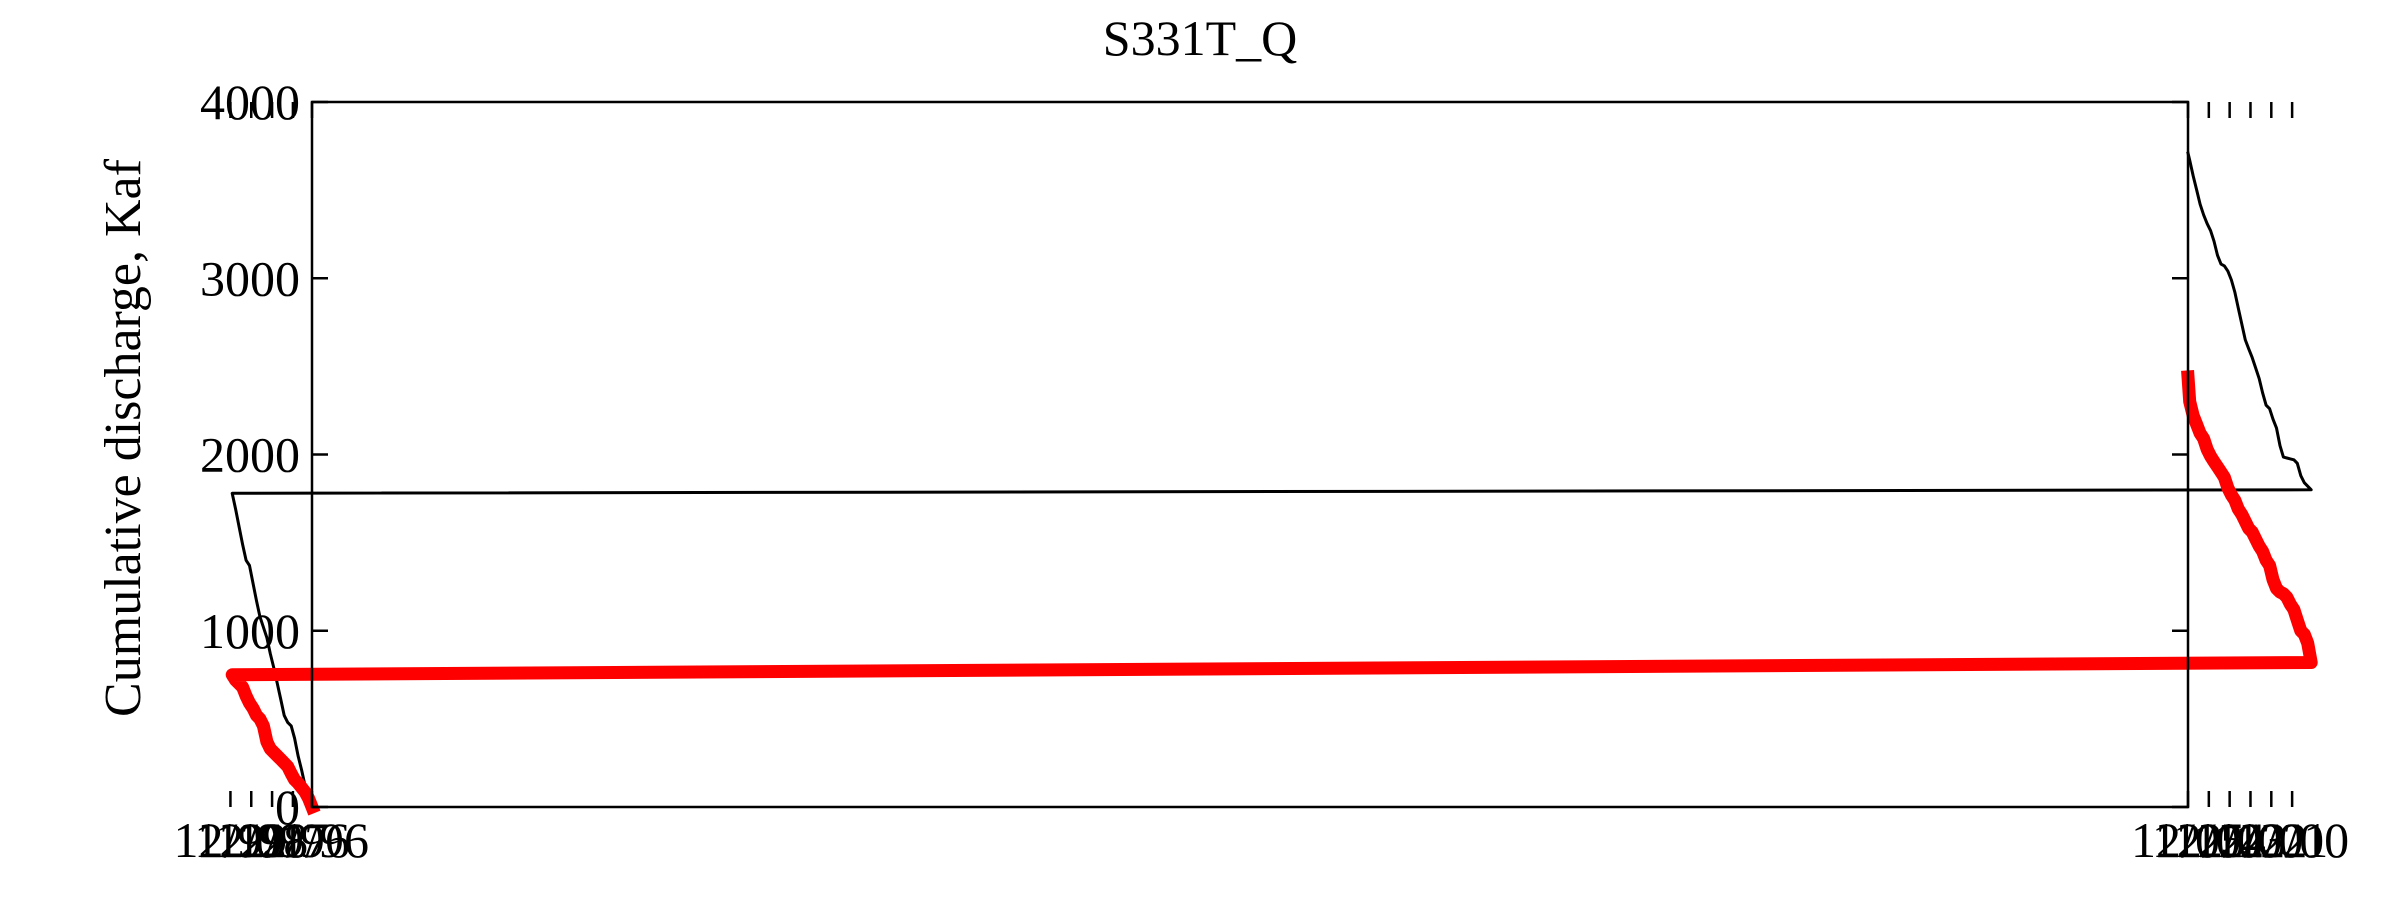 Image resolution: width=2400 pixels, height=900 pixels. I want to click on y-tick-label: 1000, so click(250, 631).